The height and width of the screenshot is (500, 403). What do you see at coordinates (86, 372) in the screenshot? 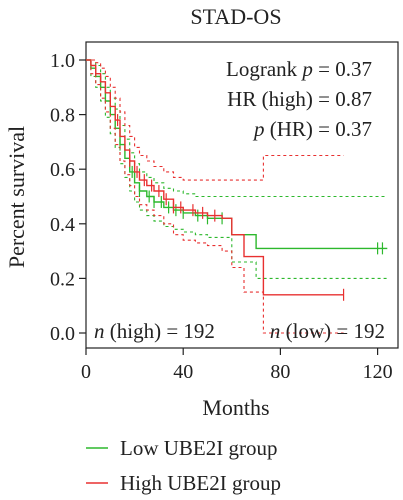
I see `x-tick-label: 0` at bounding box center [86, 372].